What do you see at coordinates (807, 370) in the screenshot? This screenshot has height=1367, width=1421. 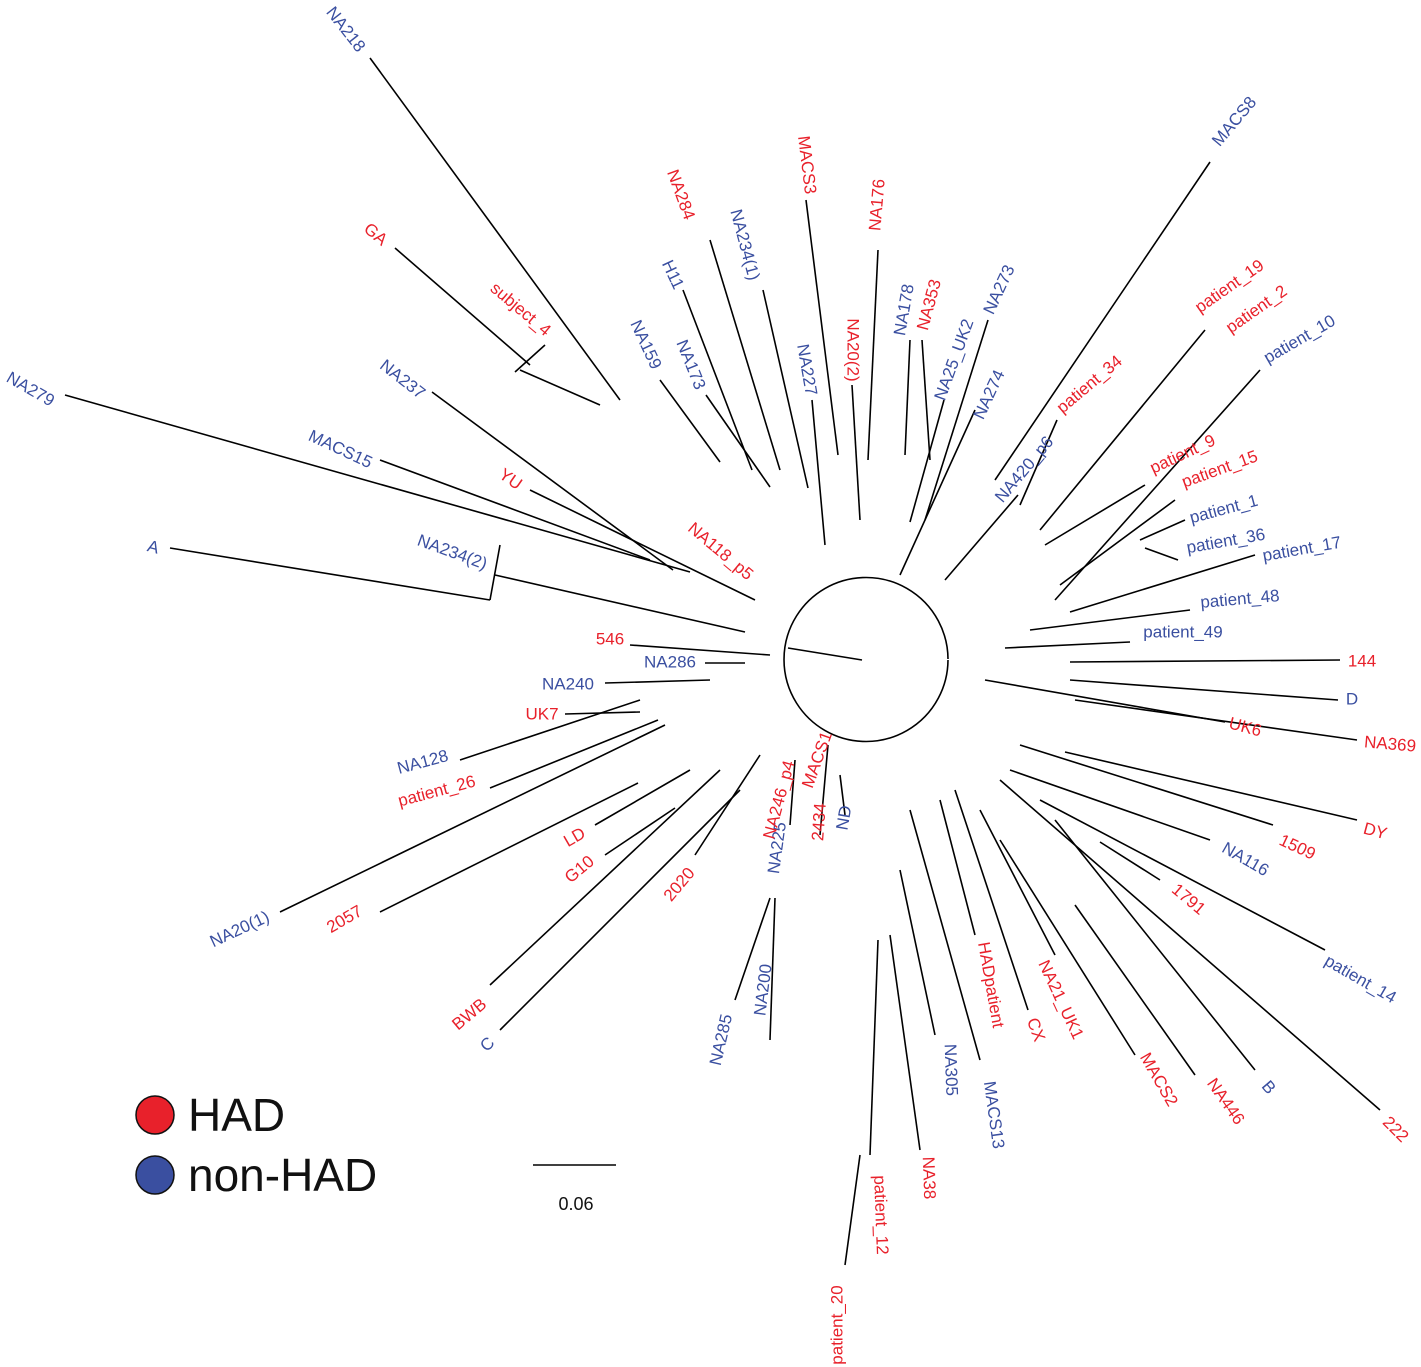 I see `tip-label: NA227` at bounding box center [807, 370].